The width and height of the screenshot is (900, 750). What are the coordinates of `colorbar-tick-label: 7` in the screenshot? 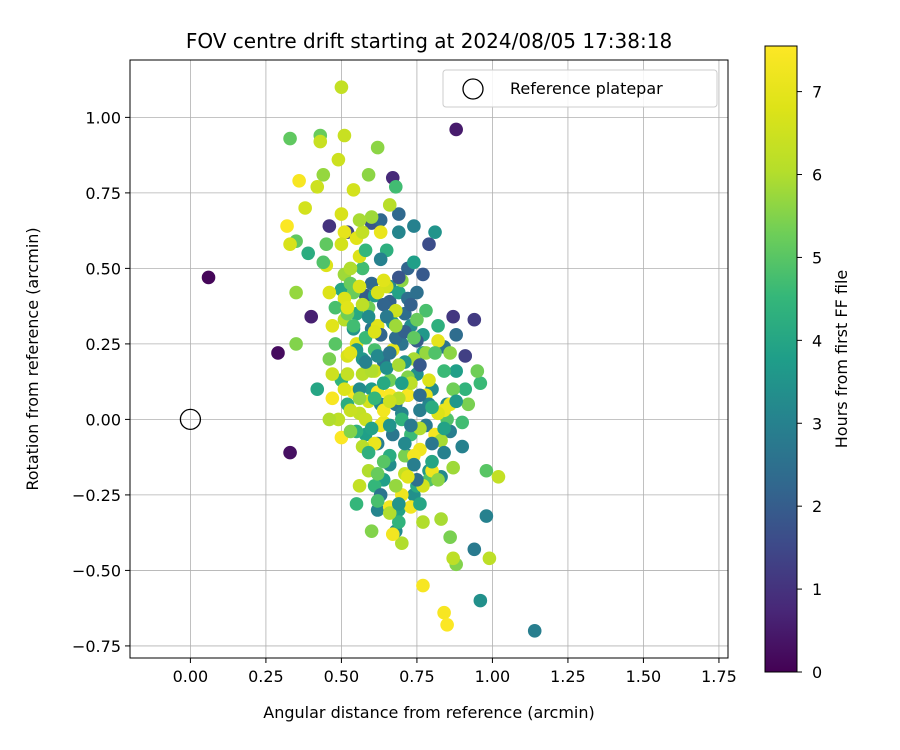 It's located at (817, 92).